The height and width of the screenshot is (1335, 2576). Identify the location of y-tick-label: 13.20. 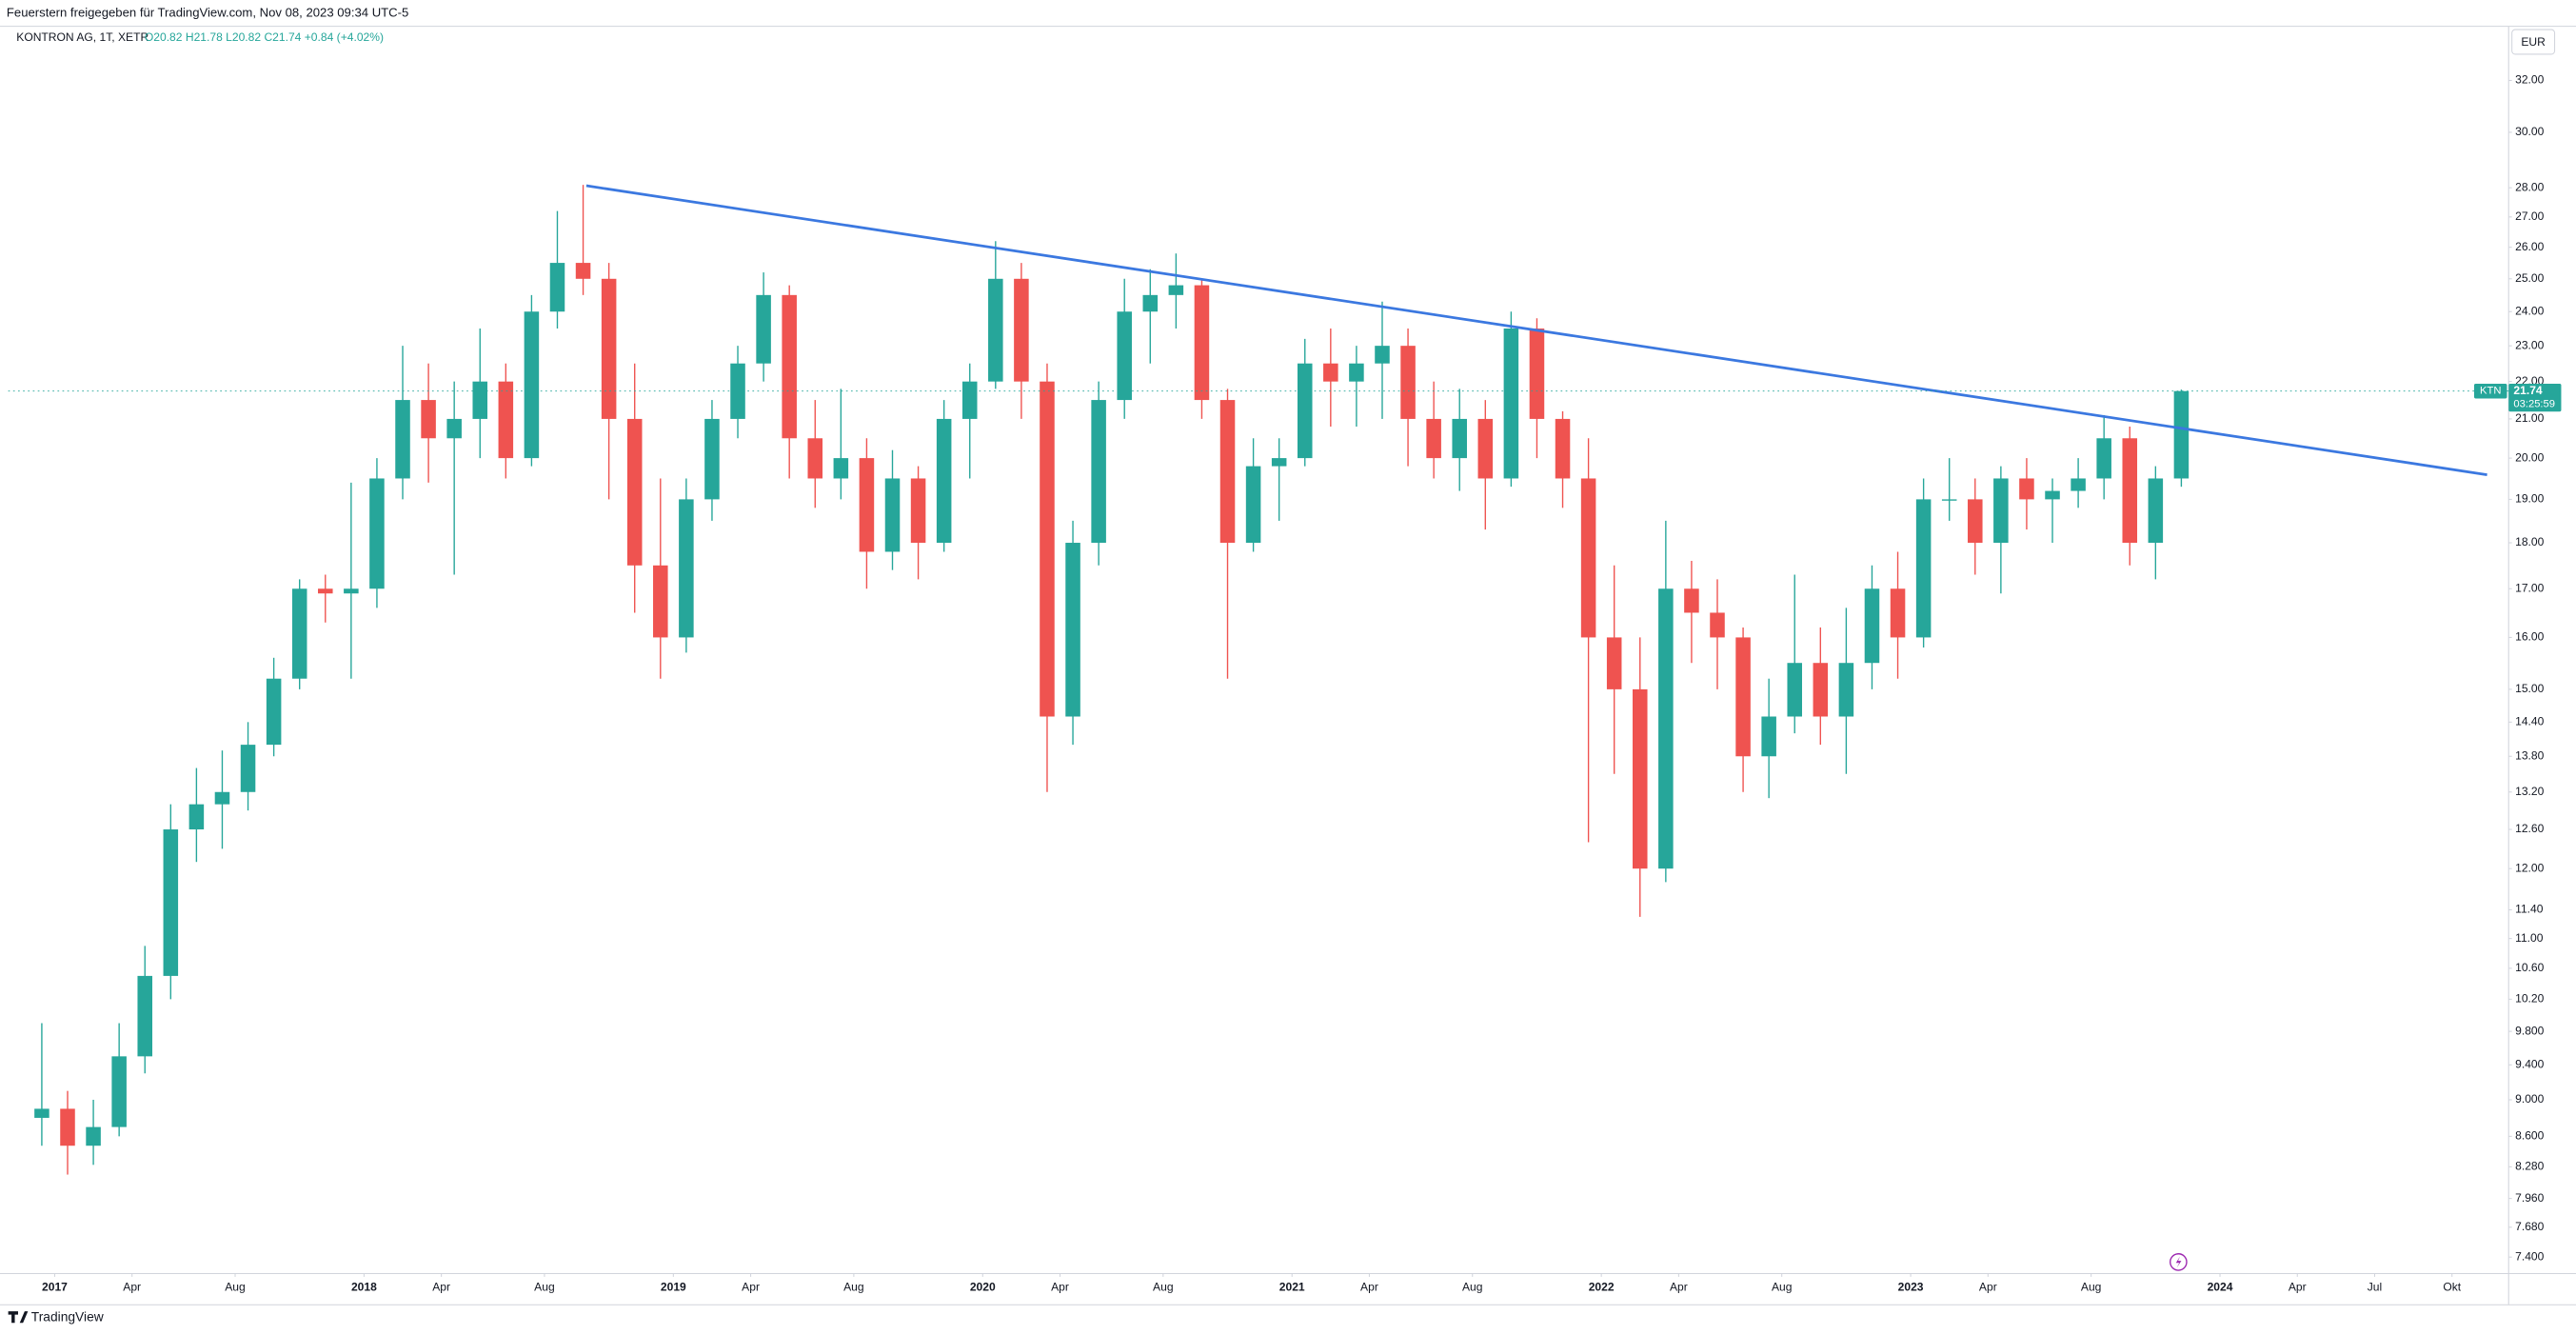
(2530, 791).